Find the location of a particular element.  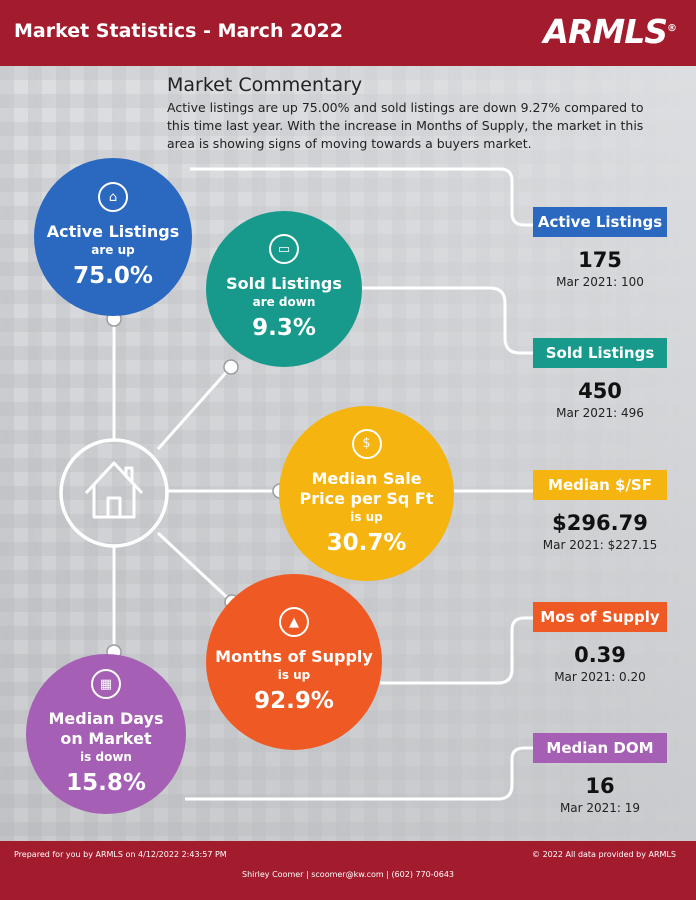

header-bar: Market Statistics - March 2022 ARMLS® is located at coordinates (348, 33).